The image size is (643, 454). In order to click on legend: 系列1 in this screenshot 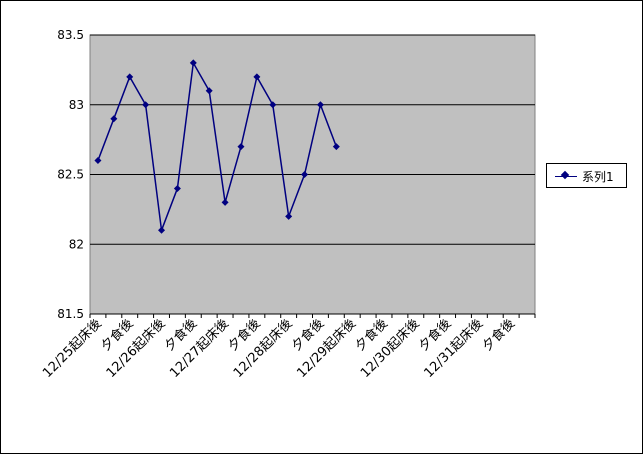, I will do `click(586, 175)`.